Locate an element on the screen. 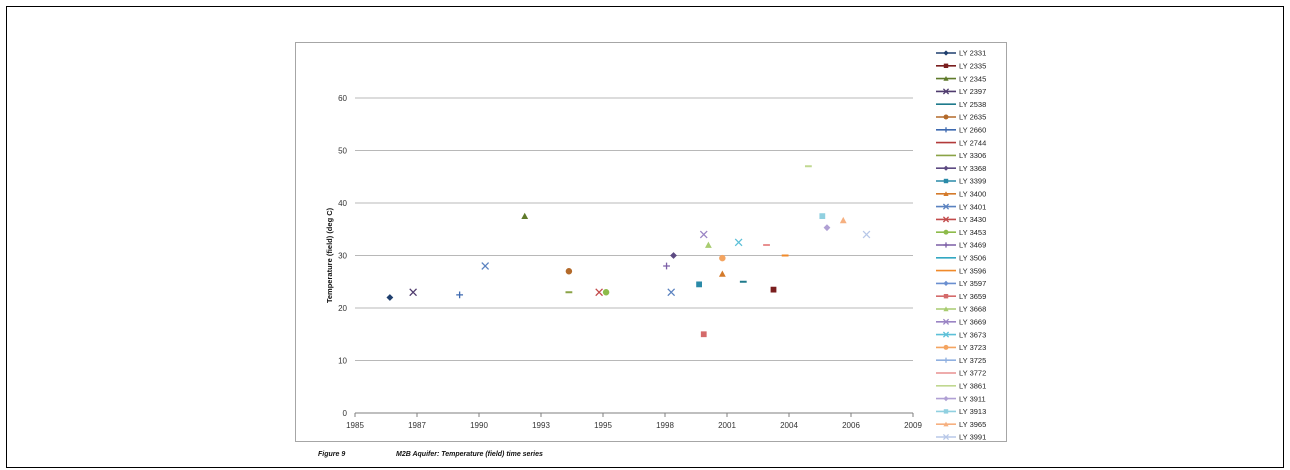 Image resolution: width=1290 pixels, height=470 pixels. legend-entry: LY 2345 is located at coordinates (961, 78).